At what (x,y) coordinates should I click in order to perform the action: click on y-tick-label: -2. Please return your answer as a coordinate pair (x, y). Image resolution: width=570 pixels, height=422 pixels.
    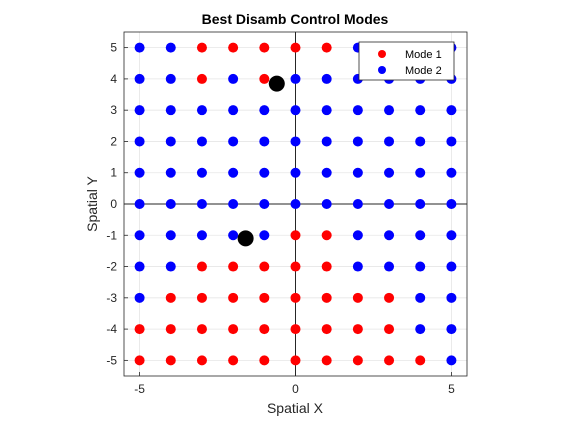
    Looking at the image, I should click on (111, 267).